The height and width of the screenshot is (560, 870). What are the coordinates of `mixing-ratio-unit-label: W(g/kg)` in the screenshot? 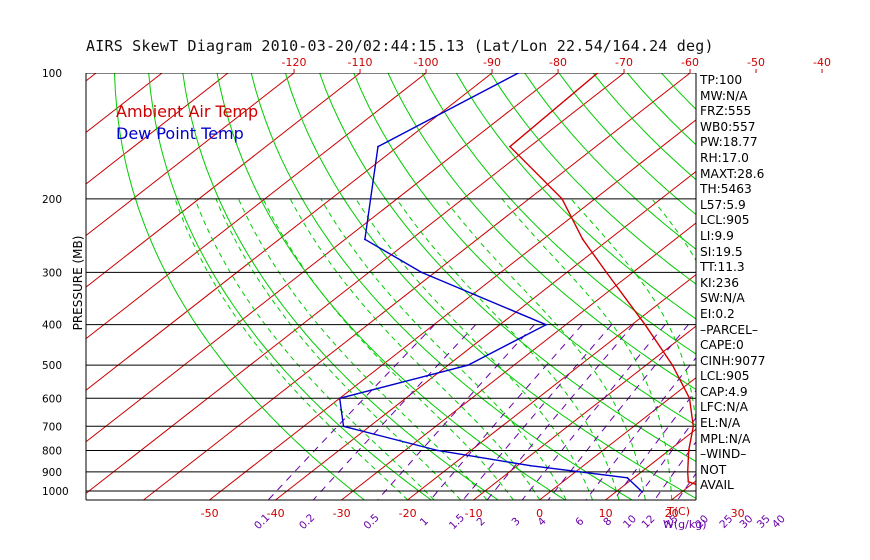 It's located at (685, 524).